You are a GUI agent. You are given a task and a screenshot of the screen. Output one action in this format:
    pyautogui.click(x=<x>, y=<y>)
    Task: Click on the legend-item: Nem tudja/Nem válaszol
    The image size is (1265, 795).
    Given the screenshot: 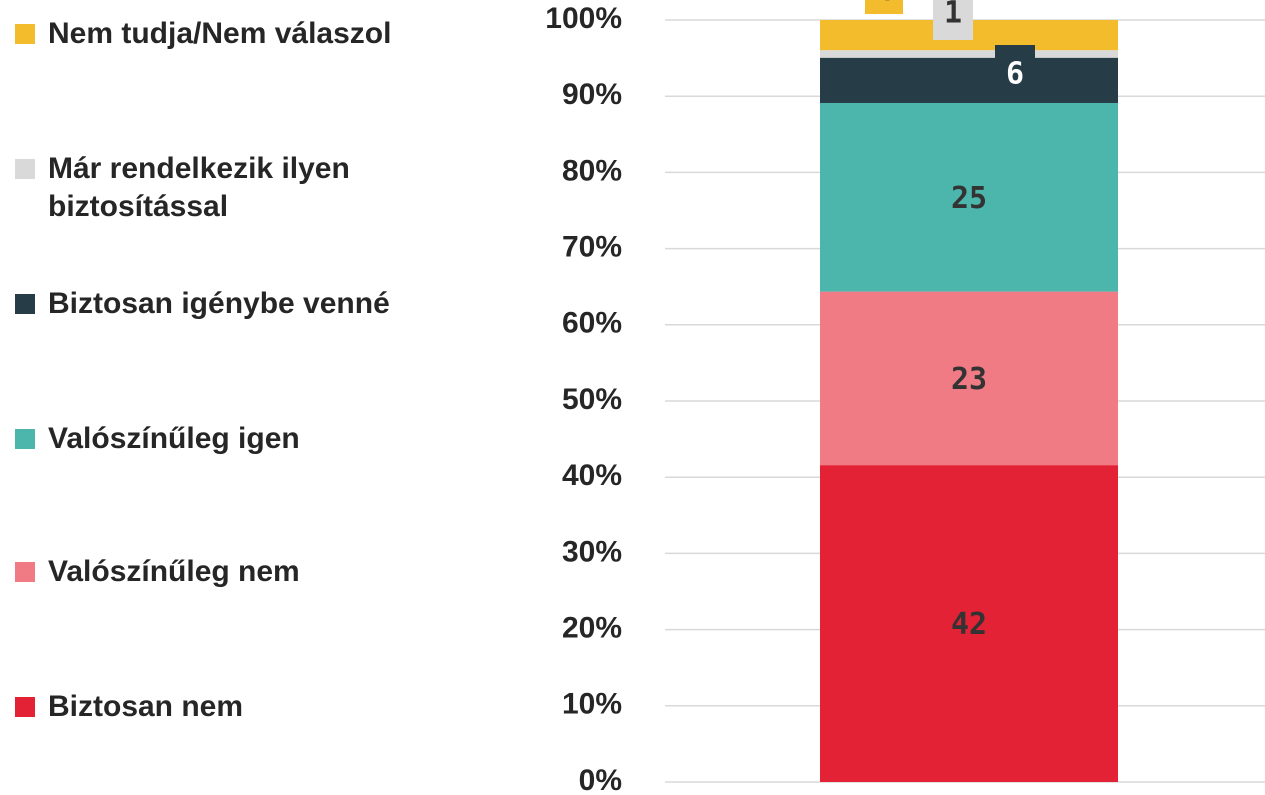 What is the action you would take?
    pyautogui.click(x=237, y=34)
    